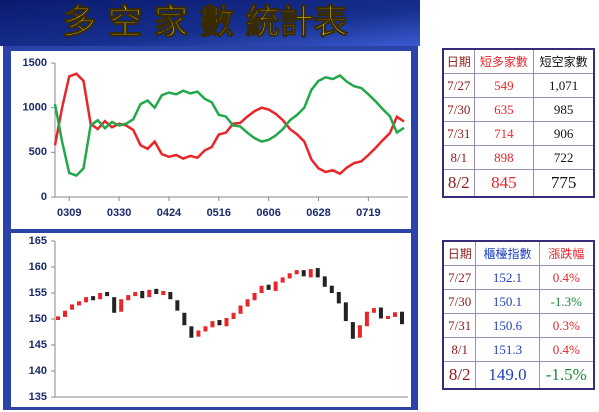  What do you see at coordinates (564, 109) in the screenshot?
I see `cell: 985` at bounding box center [564, 109].